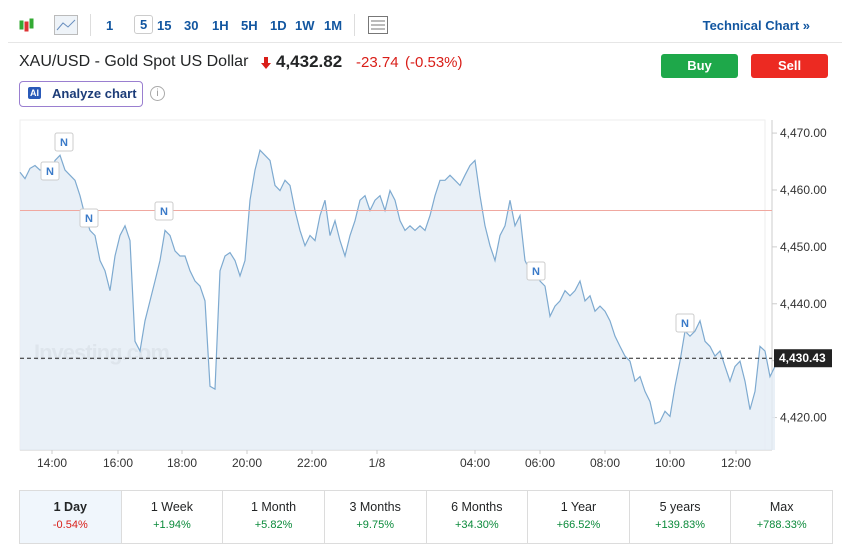  Describe the element at coordinates (578, 507) in the screenshot. I see `period-name: 1 Year` at that location.